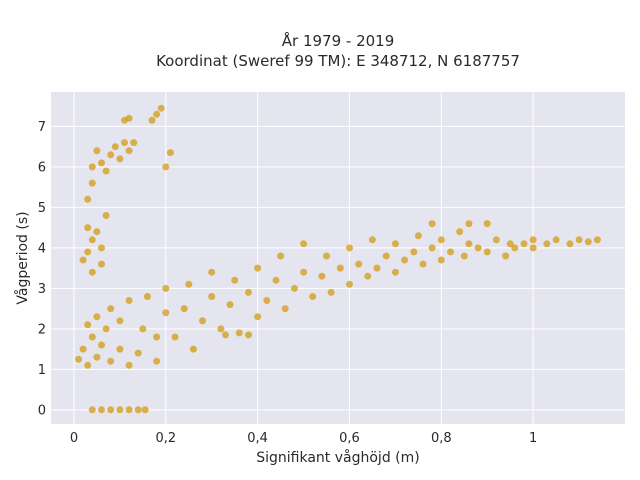  What do you see at coordinates (42, 248) in the screenshot?
I see `y-tick-label: 4` at bounding box center [42, 248].